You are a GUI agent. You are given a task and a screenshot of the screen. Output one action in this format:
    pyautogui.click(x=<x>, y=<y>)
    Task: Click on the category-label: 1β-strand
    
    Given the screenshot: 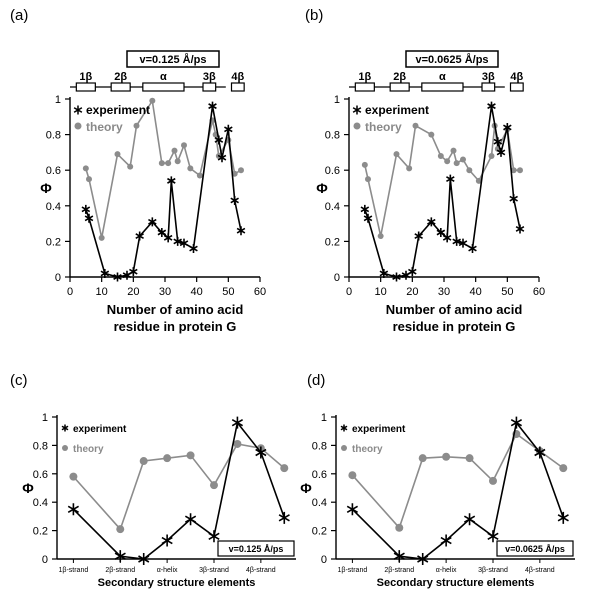 What is the action you would take?
    pyautogui.click(x=353, y=570)
    